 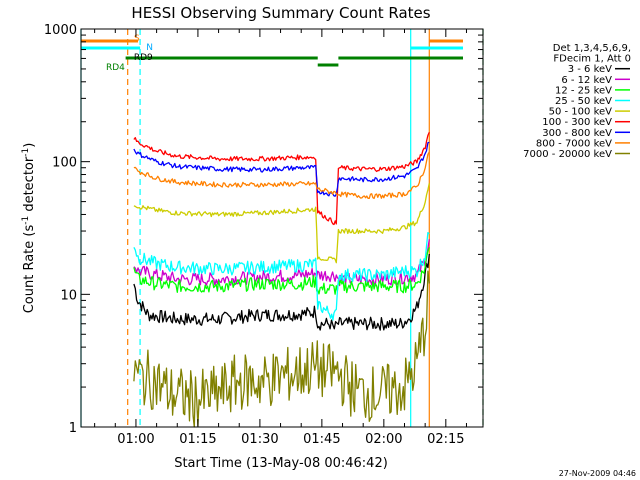 I want to click on legend-entry-label: 50 - 100 keV, so click(x=581, y=112).